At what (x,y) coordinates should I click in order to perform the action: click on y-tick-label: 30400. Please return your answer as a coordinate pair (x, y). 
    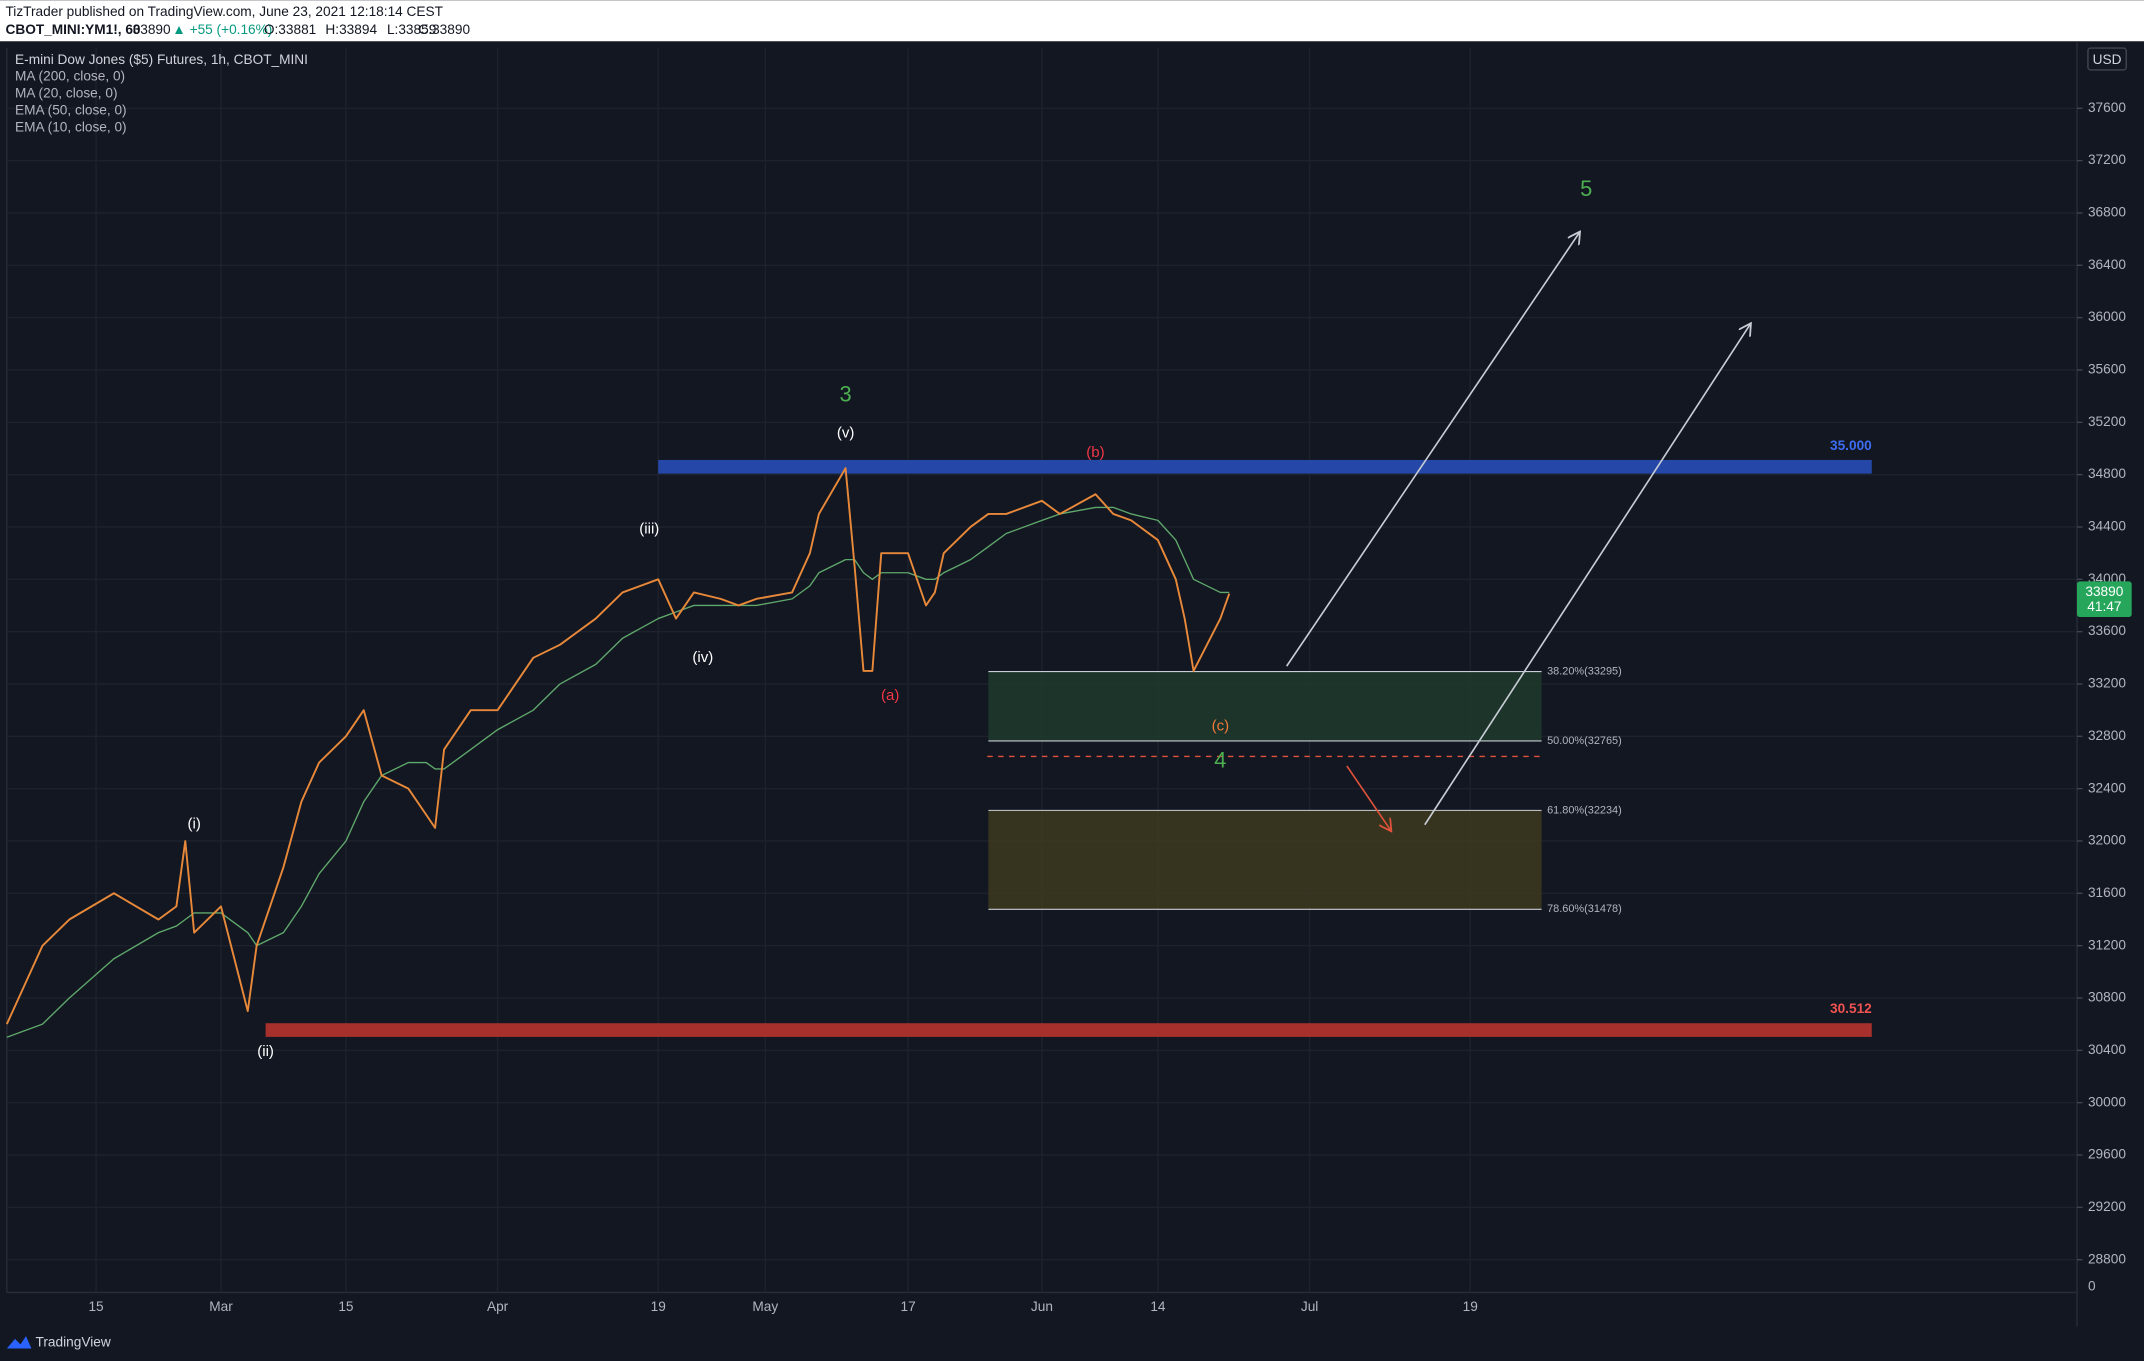
    Looking at the image, I should click on (2107, 1049).